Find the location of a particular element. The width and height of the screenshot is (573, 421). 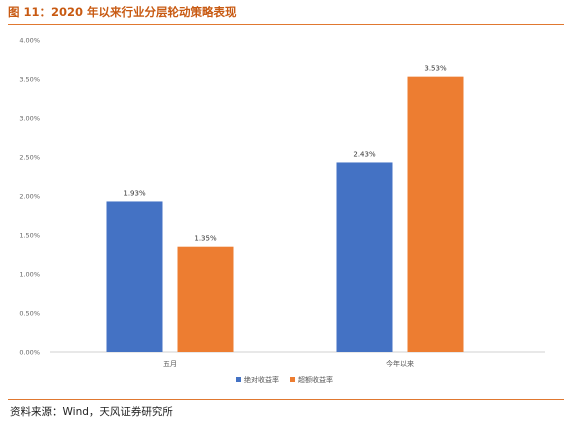

source-divider is located at coordinates (286, 399).